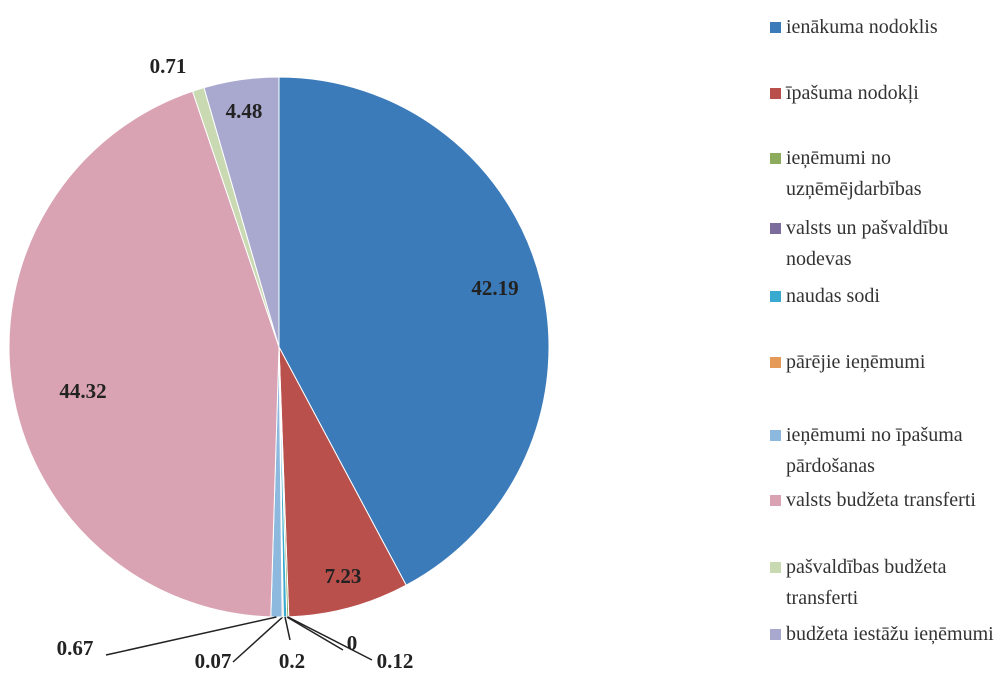  I want to click on data-label: 0.67, so click(75, 648).